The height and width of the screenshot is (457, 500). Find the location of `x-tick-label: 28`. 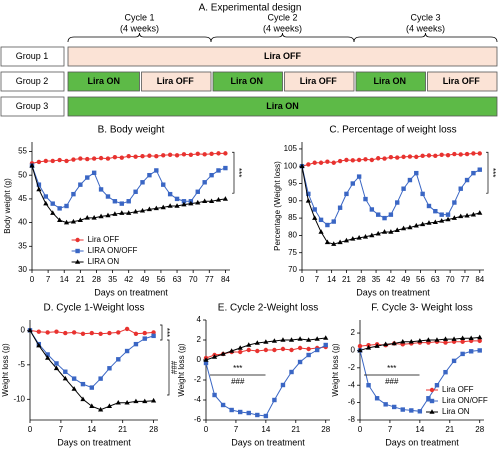

x-tick-label: 28 is located at coordinates (153, 429).